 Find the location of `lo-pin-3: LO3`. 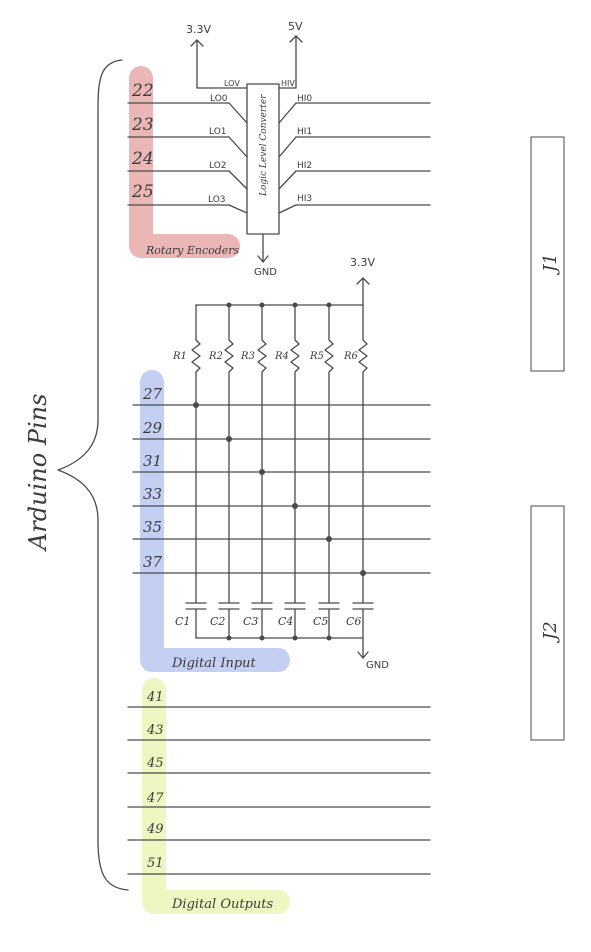

lo-pin-3: LO3 is located at coordinates (217, 200).